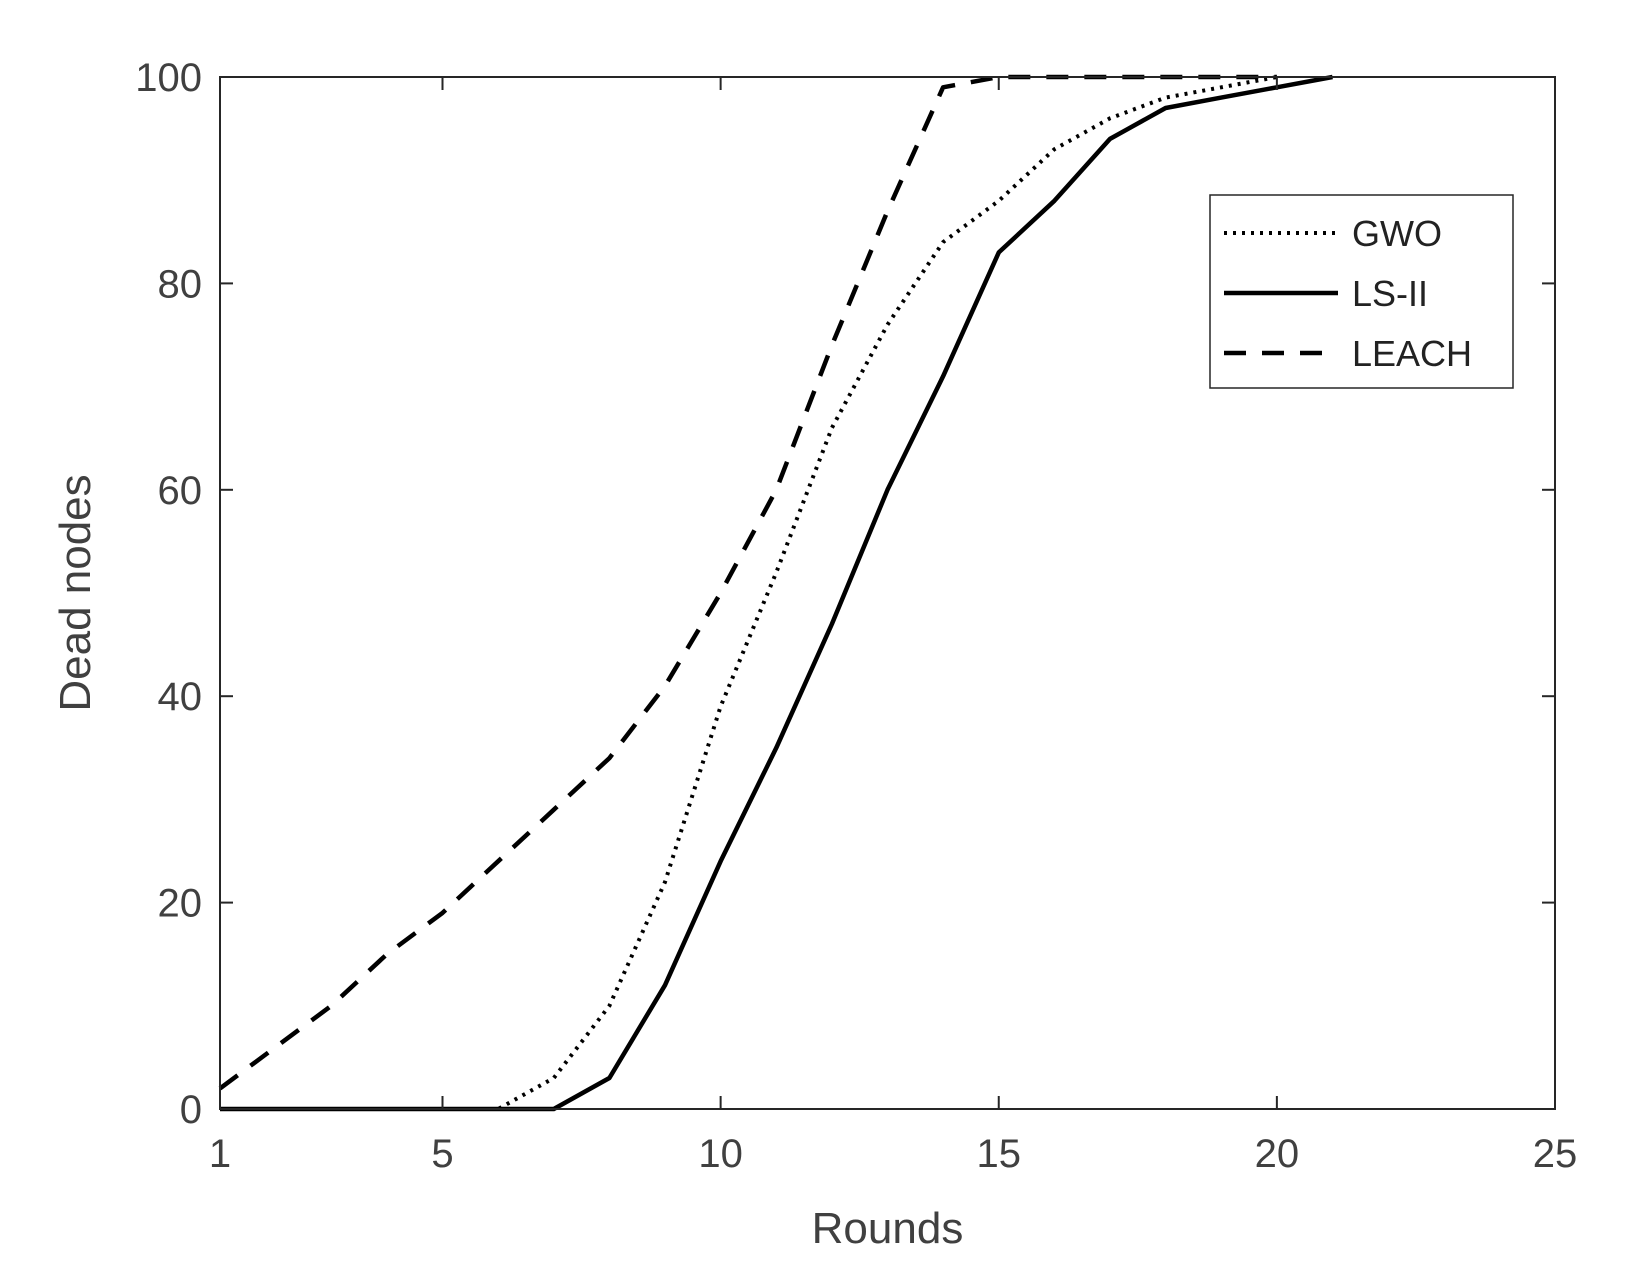 Image resolution: width=1634 pixels, height=1269 pixels. What do you see at coordinates (999, 1154) in the screenshot?
I see `x-tick-label: 15` at bounding box center [999, 1154].